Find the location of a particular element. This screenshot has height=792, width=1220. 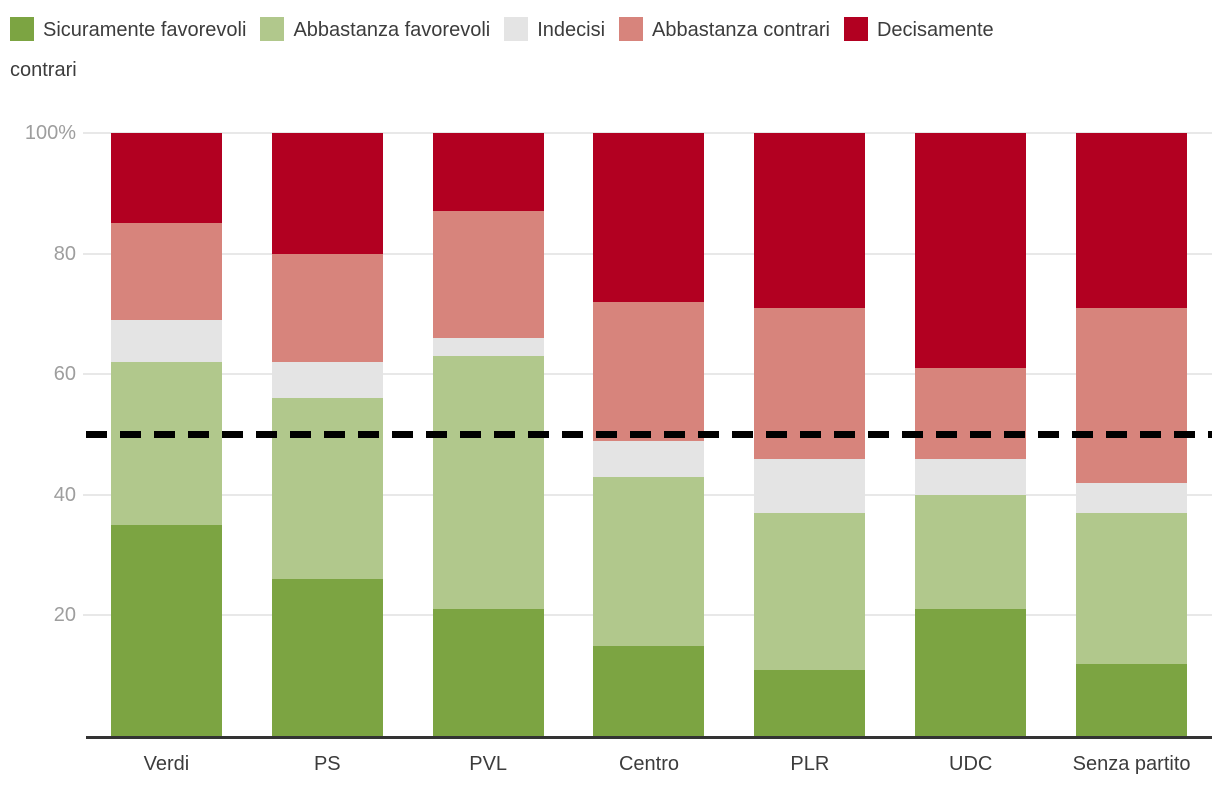

segment-centro-decisamente-contrari is located at coordinates (649, 217).